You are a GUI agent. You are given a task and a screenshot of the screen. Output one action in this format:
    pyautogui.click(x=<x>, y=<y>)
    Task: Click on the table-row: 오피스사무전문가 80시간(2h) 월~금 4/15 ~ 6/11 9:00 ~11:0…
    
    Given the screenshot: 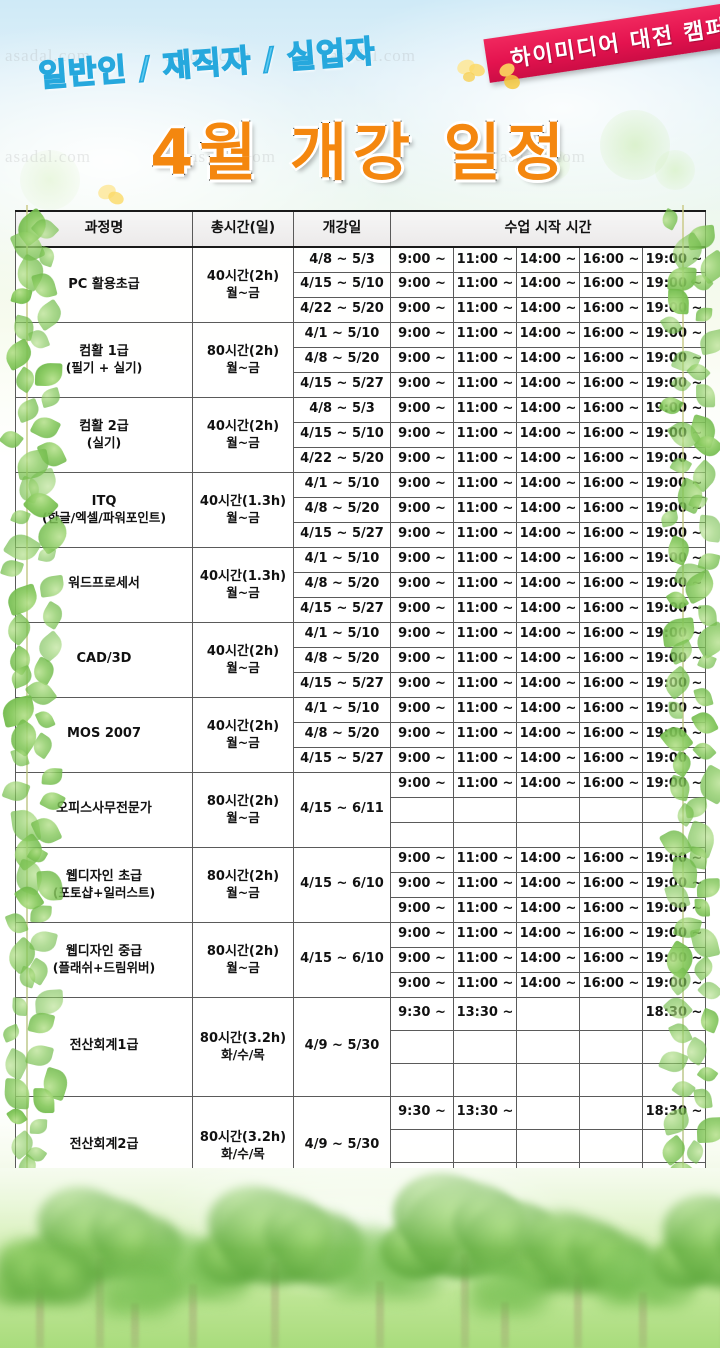 What is the action you would take?
    pyautogui.click(x=361, y=809)
    